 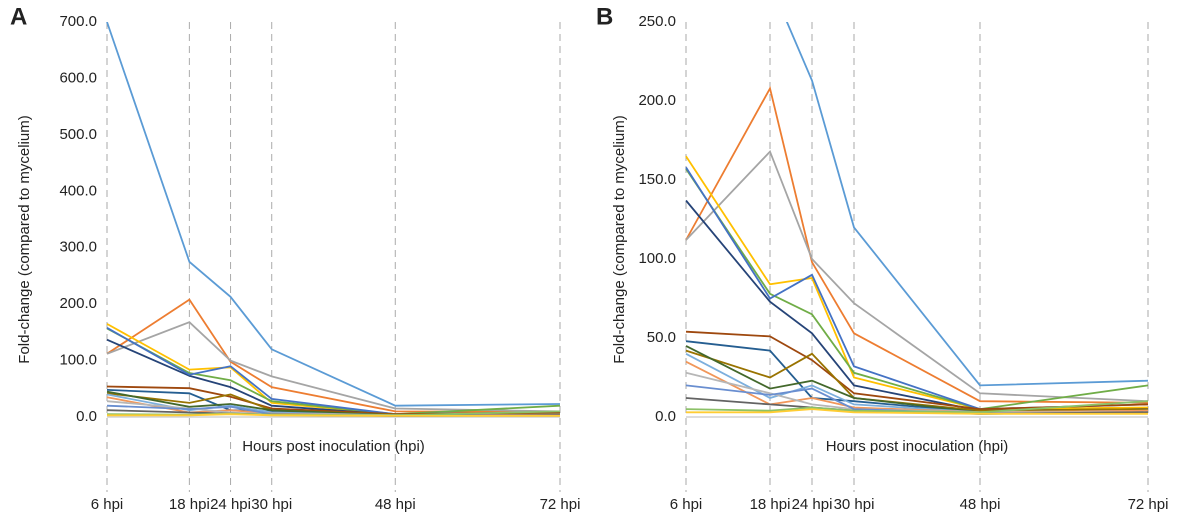 I want to click on y-tick-label: 150.0, so click(x=657, y=179).